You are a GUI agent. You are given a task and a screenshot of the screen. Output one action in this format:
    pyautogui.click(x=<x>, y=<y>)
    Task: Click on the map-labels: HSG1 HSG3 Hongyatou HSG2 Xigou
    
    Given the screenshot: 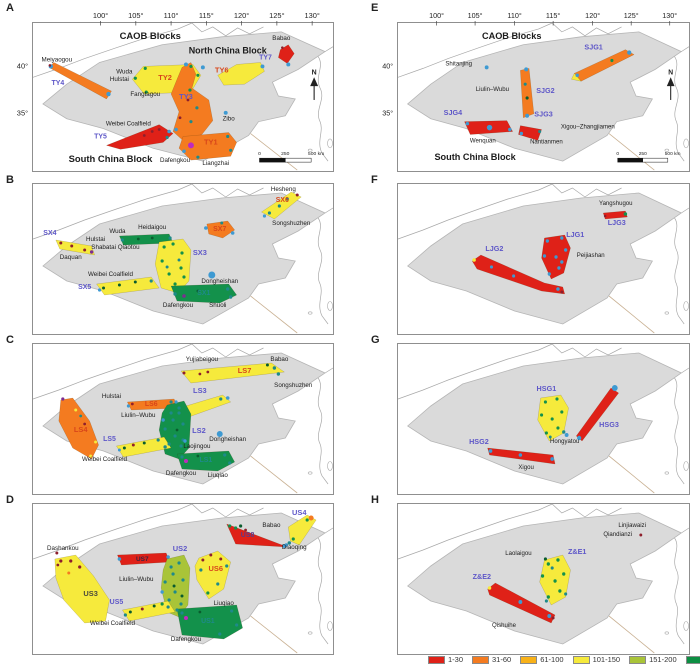 What is the action you would take?
    pyautogui.click(x=544, y=427)
    